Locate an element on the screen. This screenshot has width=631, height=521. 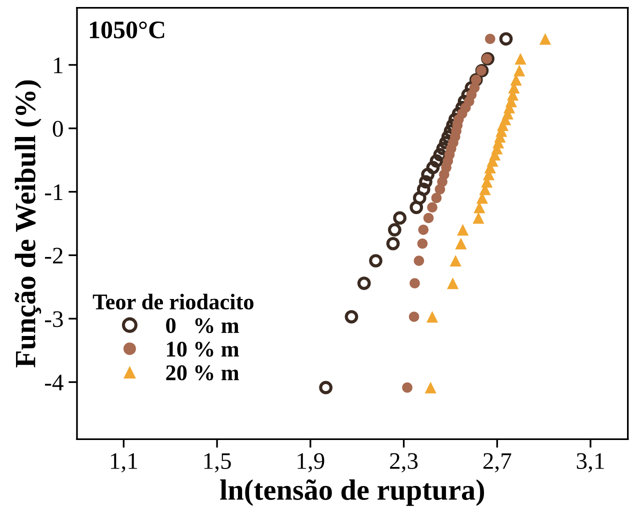
x-tick-label: 3,1 is located at coordinates (590, 462).